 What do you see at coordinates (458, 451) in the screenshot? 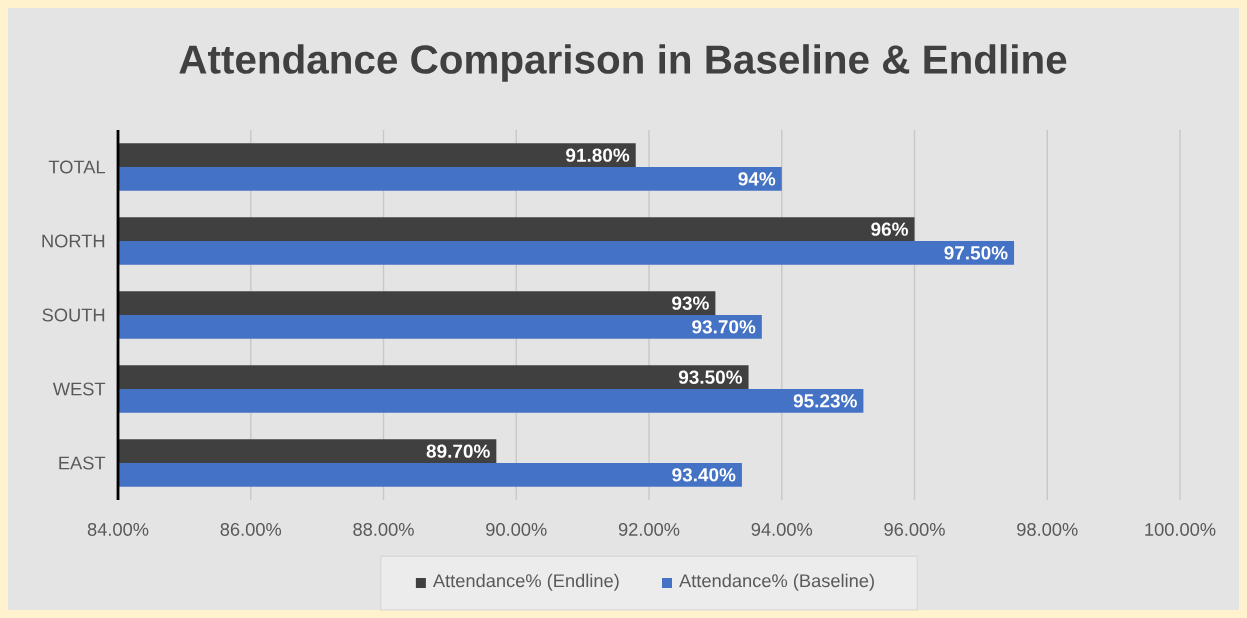
I see `data-label: 89.70%` at bounding box center [458, 451].